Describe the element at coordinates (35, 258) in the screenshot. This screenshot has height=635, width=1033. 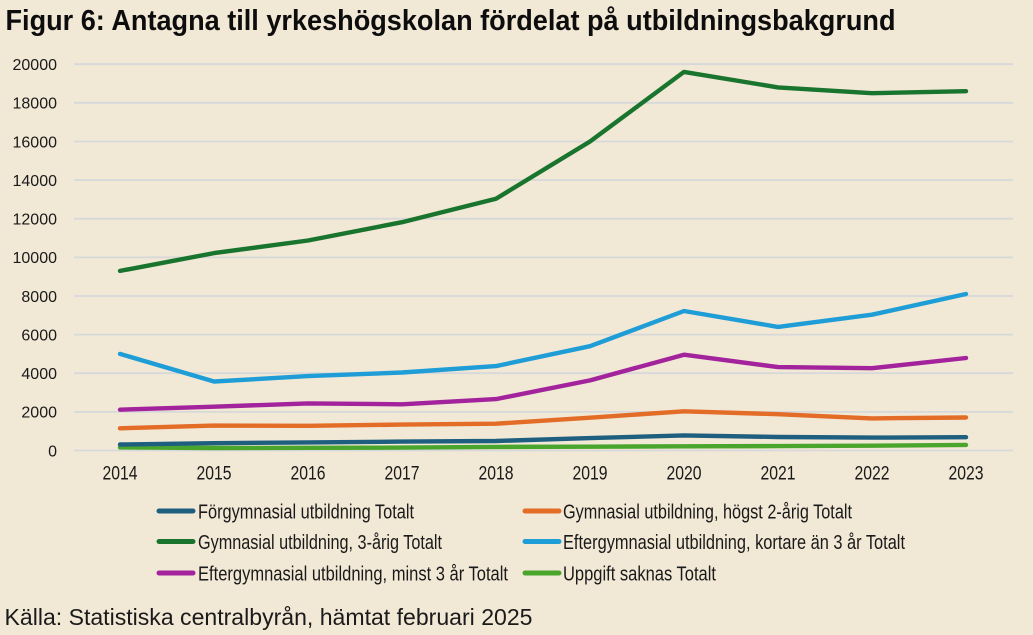
I see `svg-text: 10000` at that location.